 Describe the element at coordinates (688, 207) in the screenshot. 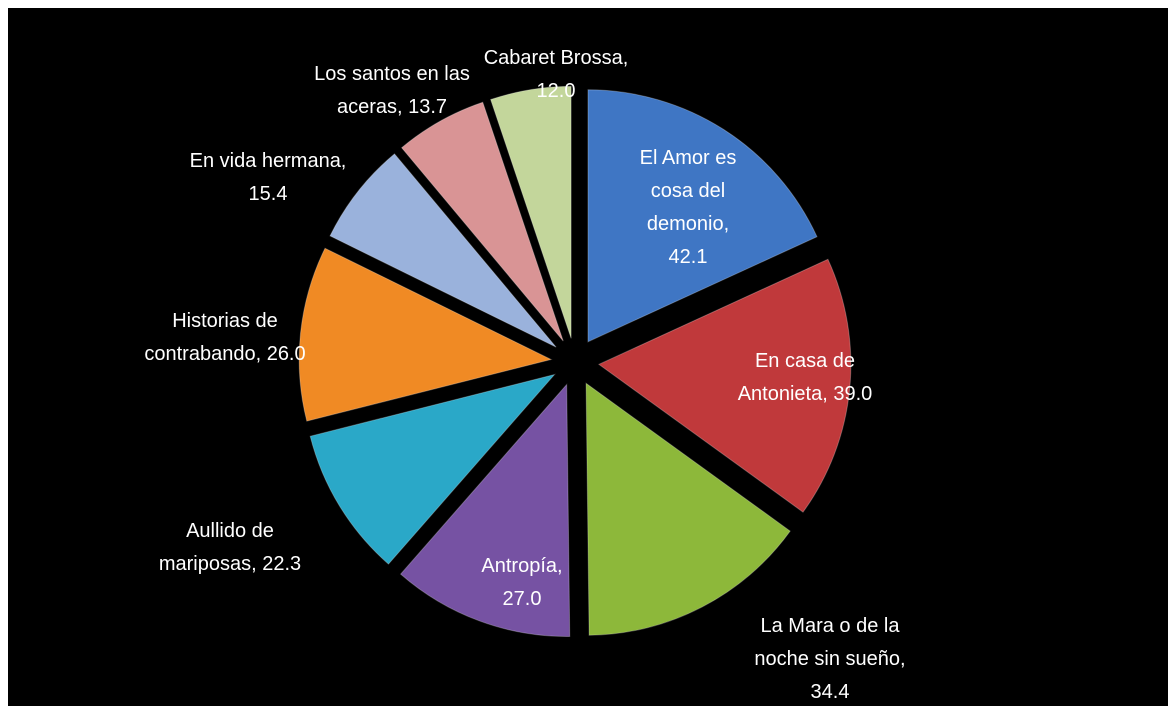

I see `data-label: El Amor es cosa del demonio, 42.1` at that location.